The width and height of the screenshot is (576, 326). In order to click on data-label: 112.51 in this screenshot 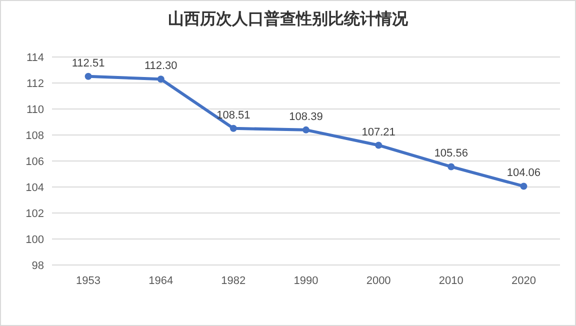, I will do `click(88, 63)`.